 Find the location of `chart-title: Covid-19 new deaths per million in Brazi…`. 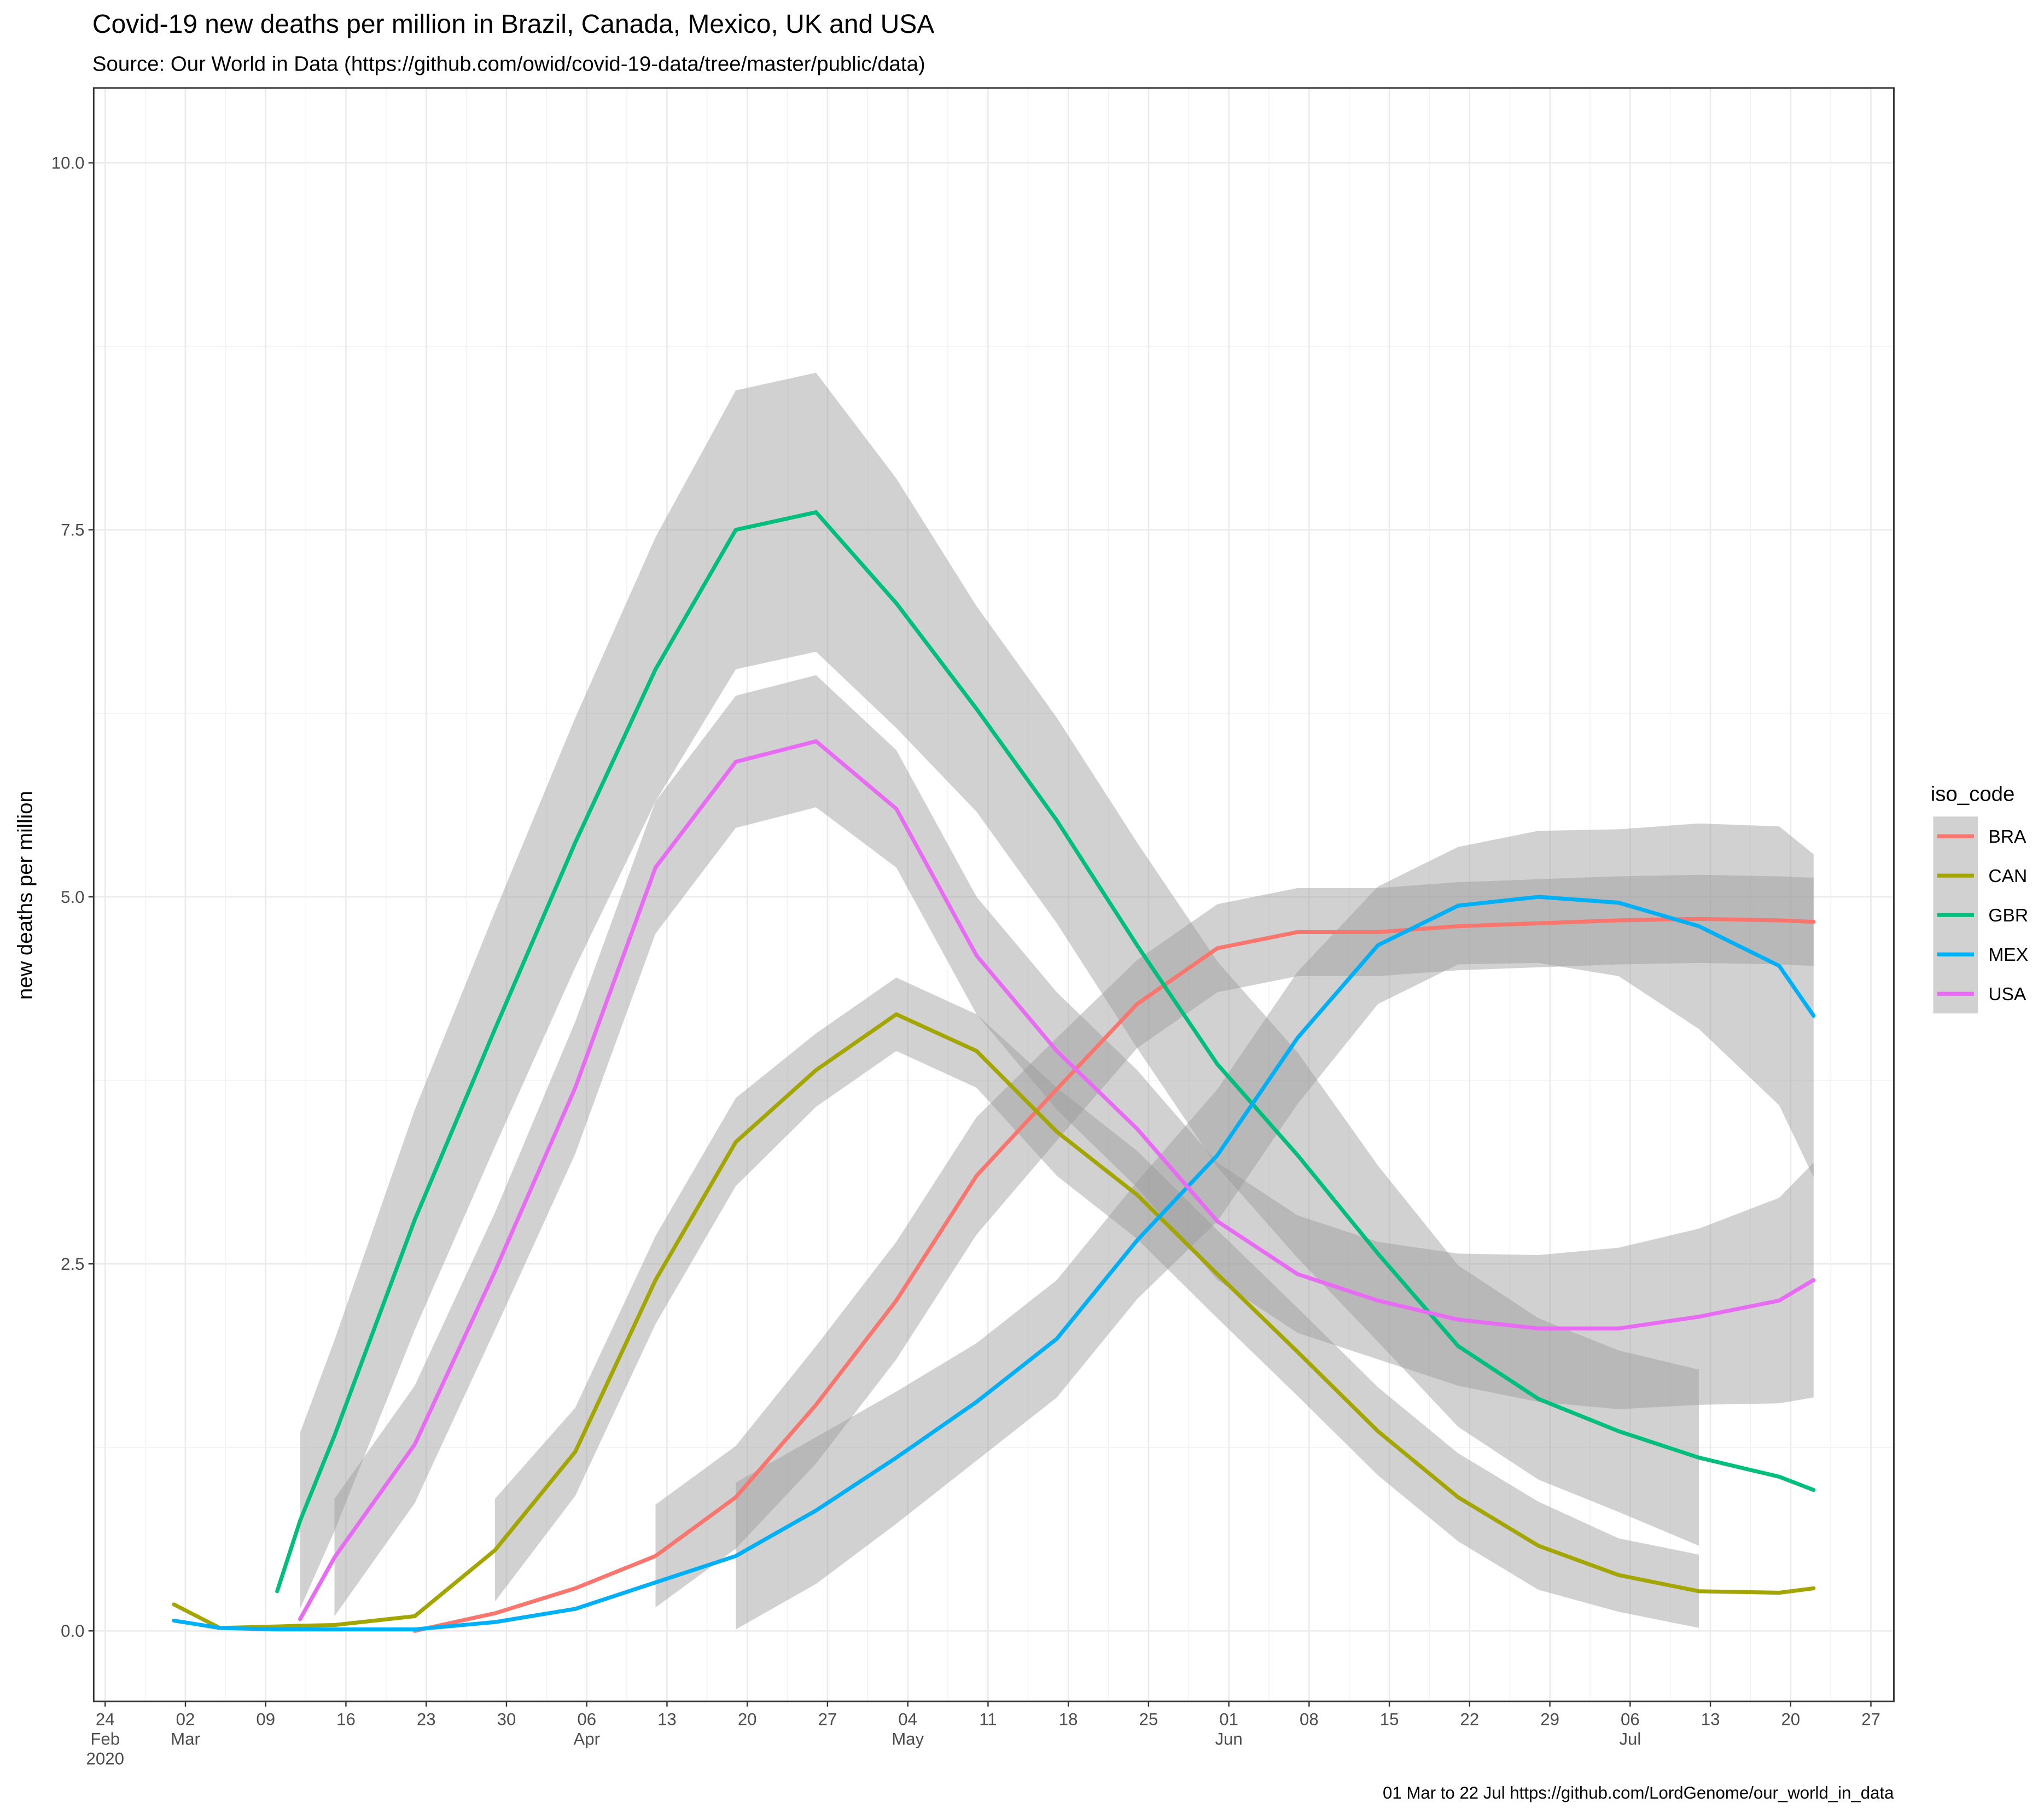

chart-title: Covid-19 new deaths per million in Brazi… is located at coordinates (513, 24).